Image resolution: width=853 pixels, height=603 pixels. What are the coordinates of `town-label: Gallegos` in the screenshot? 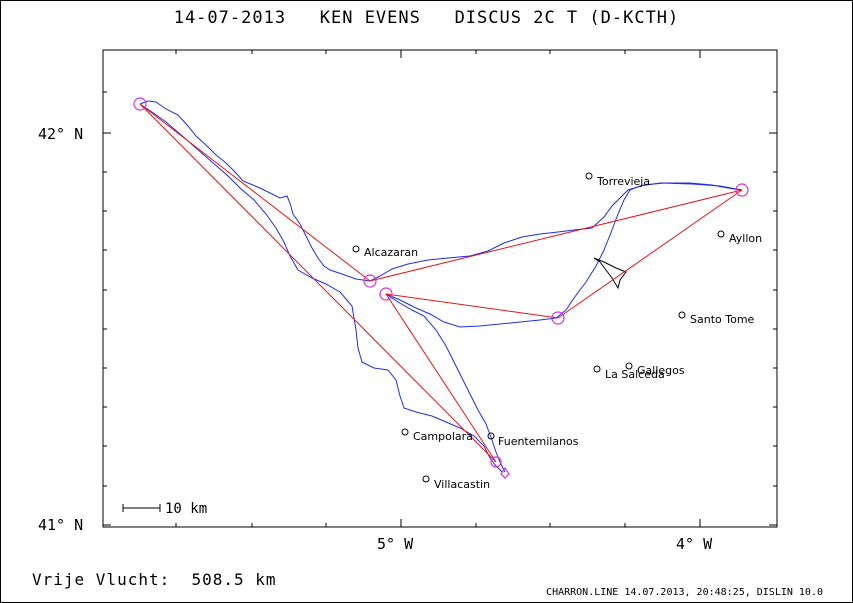 It's located at (661, 370).